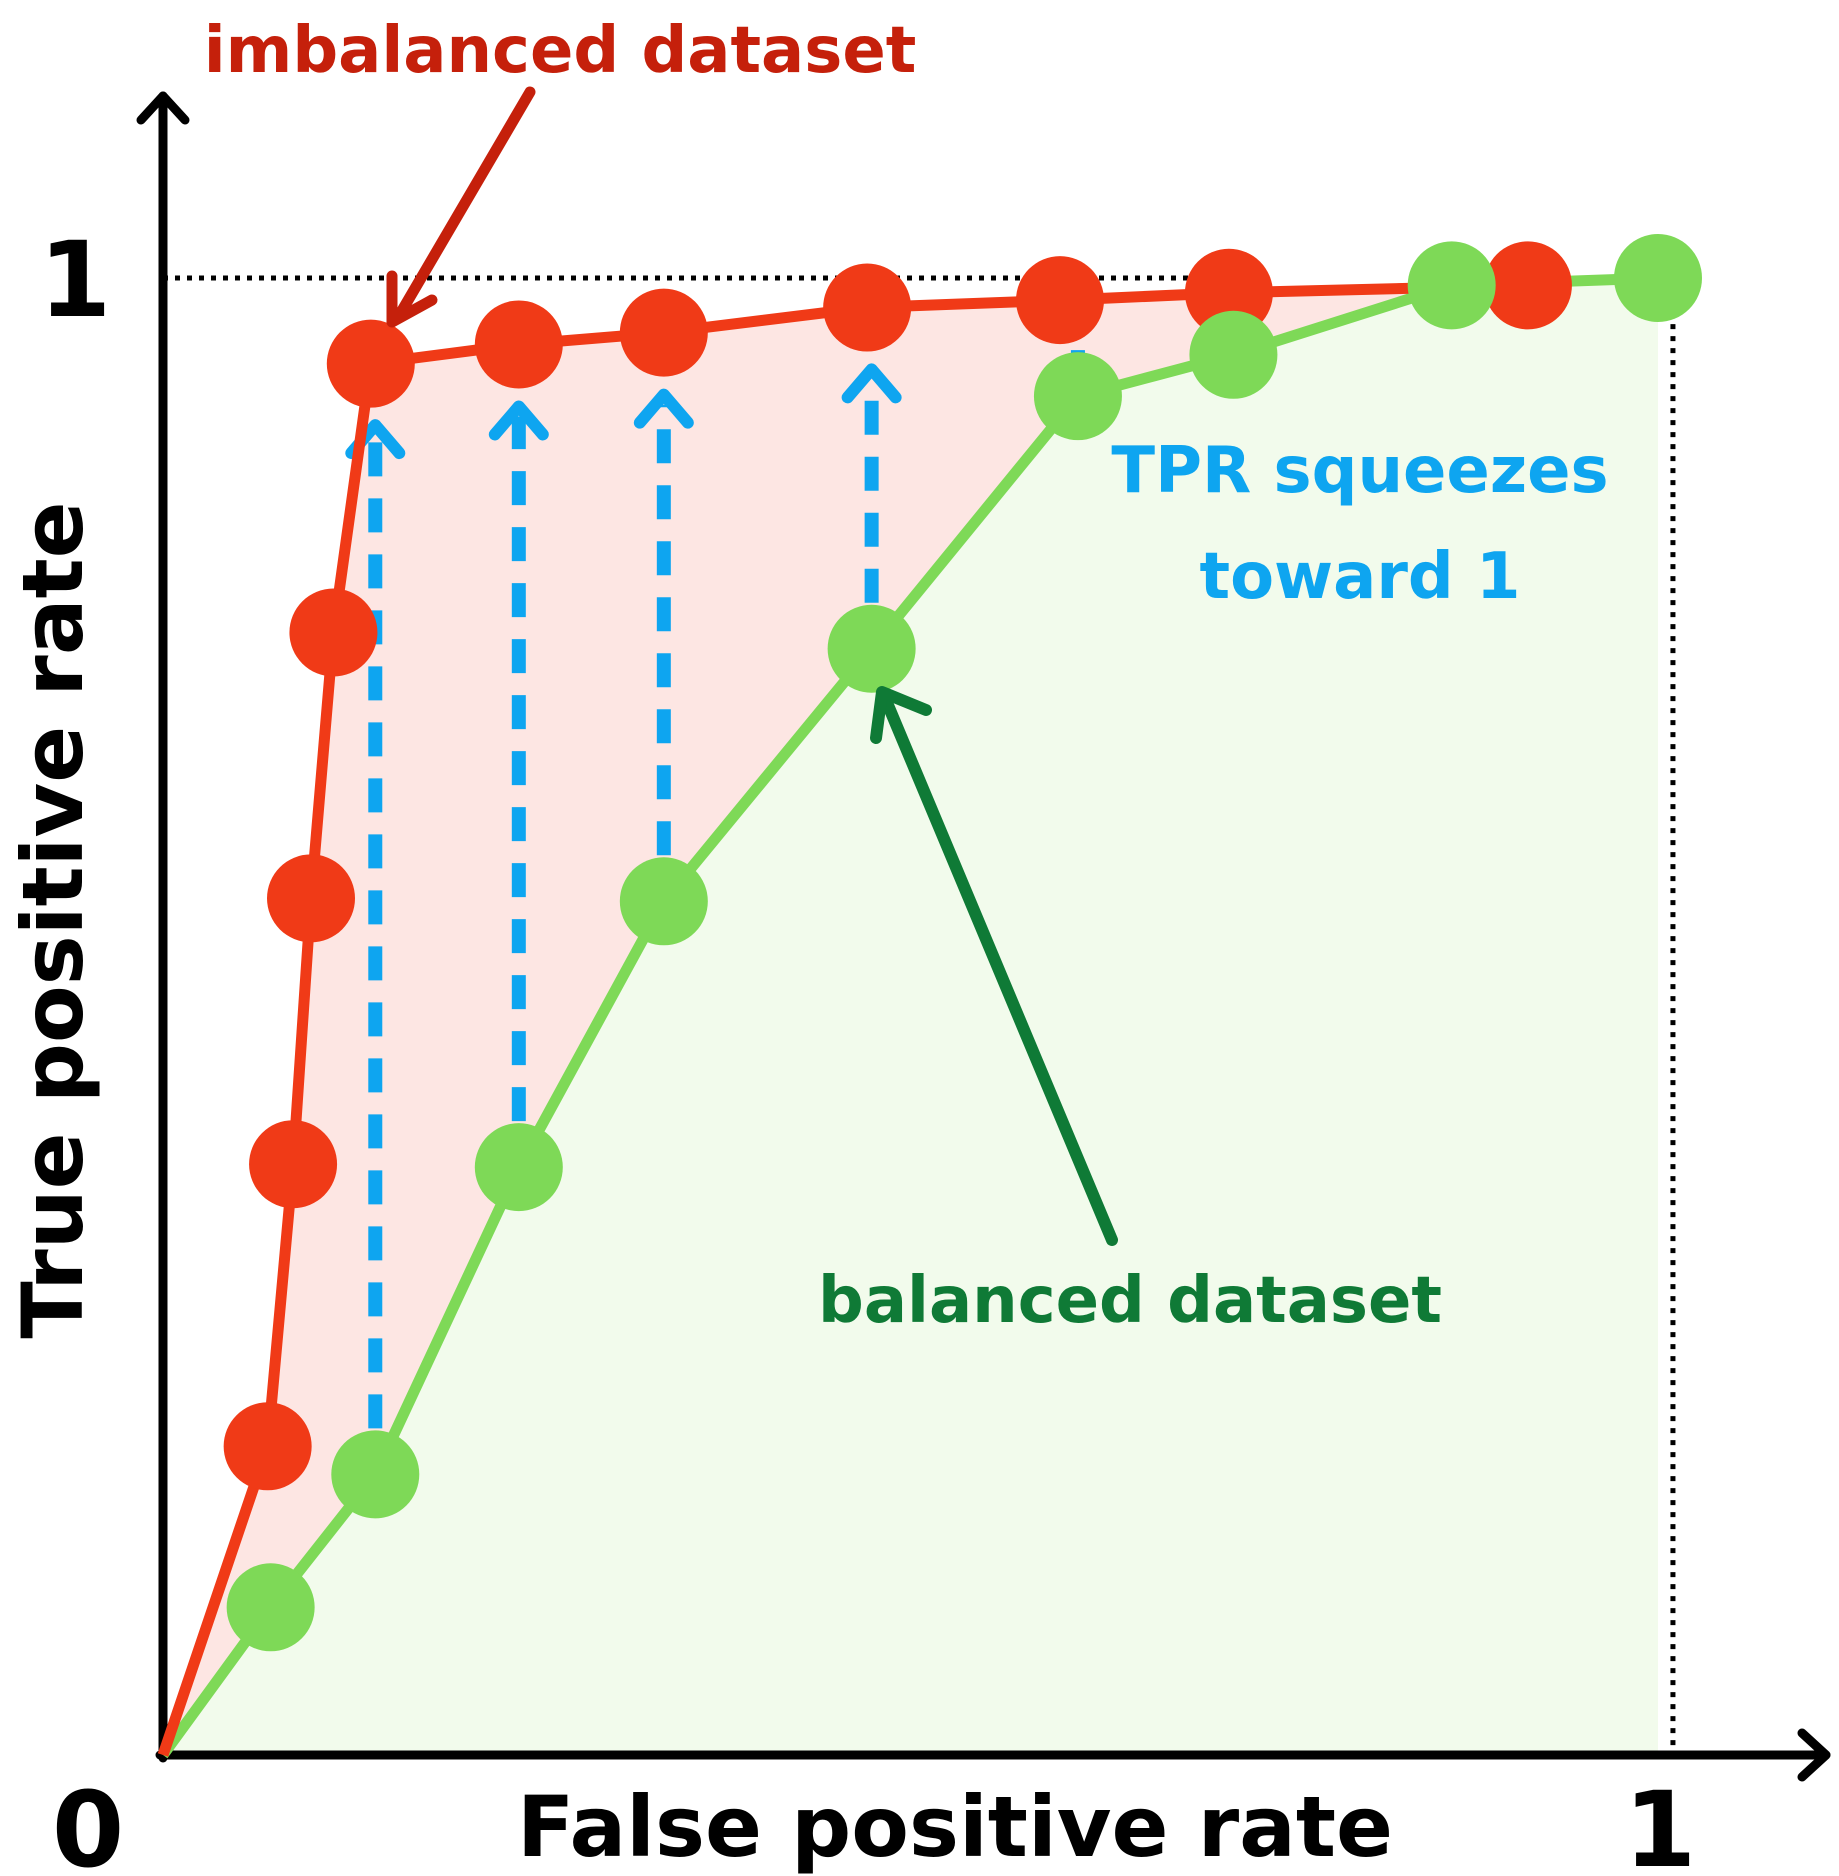 The width and height of the screenshot is (1839, 1876). Describe the element at coordinates (88, 1822) in the screenshot. I see `x-tick-label-0: 0` at that location.